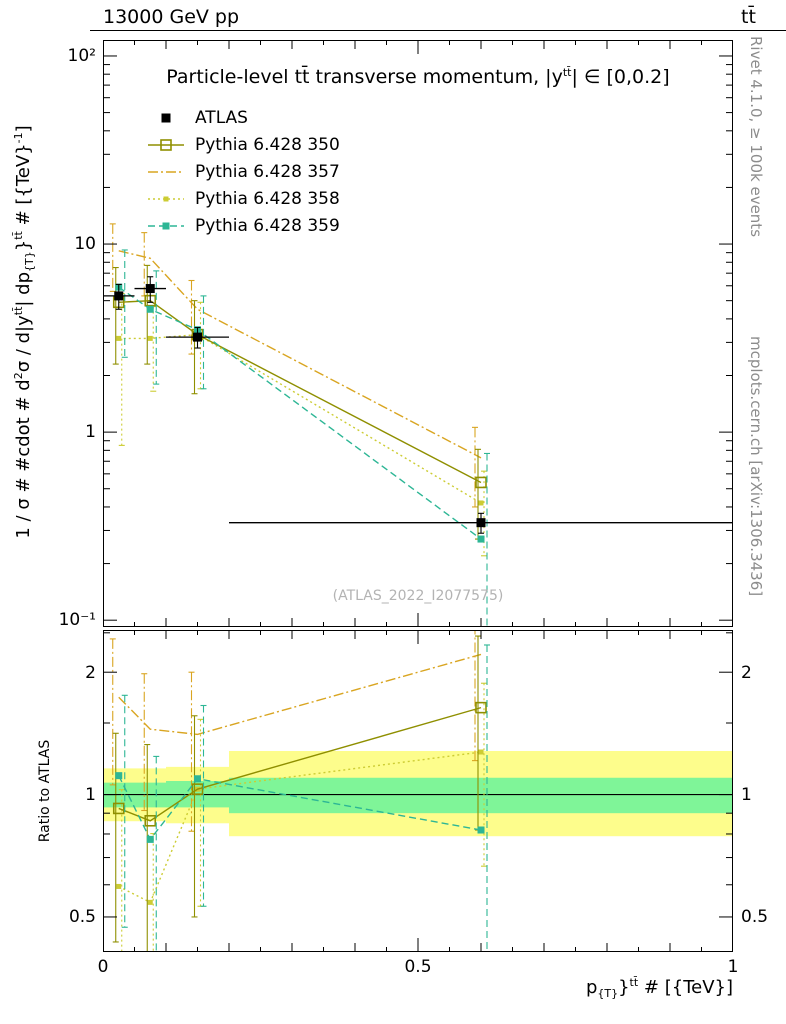  What do you see at coordinates (18, 138) in the screenshot?
I see `y-label-sup-inv: -1` at bounding box center [18, 138].